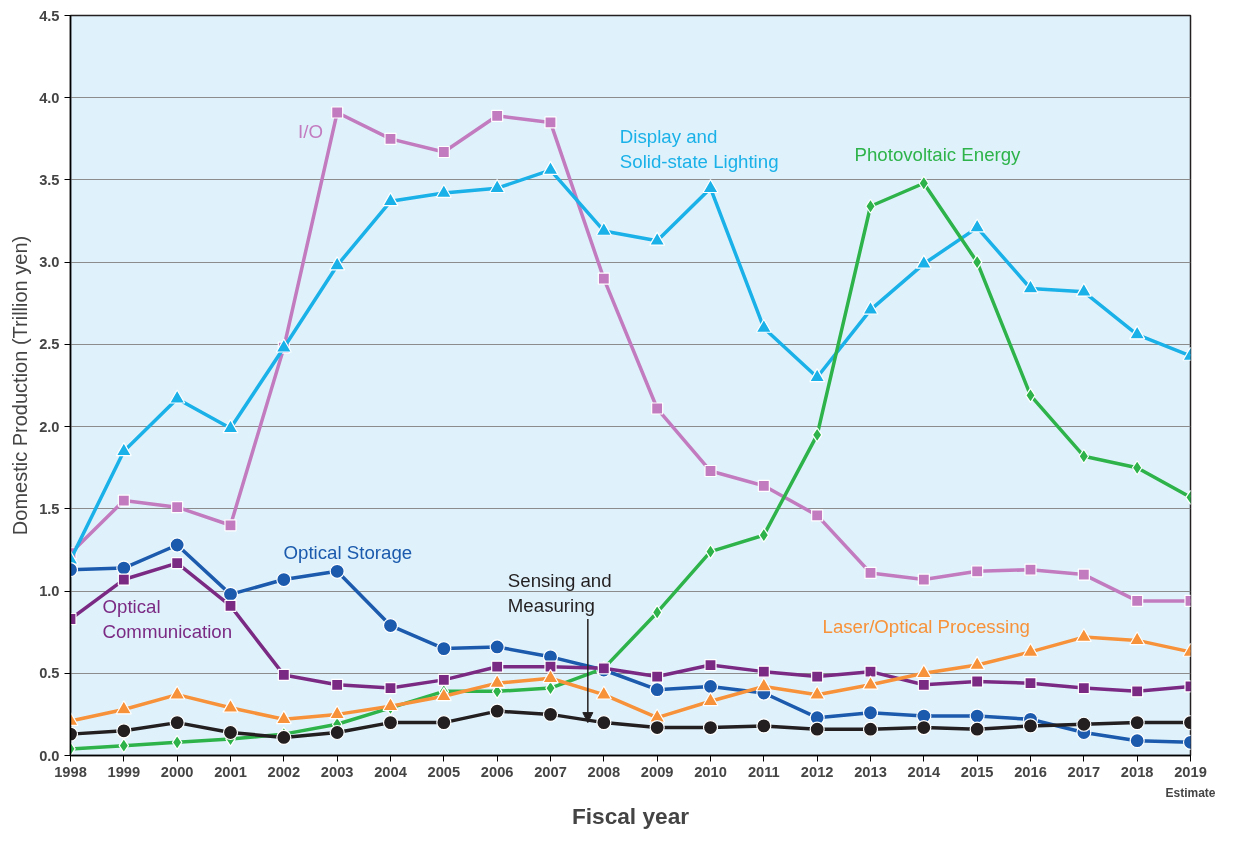 This screenshot has height=841, width=1256. I want to click on text: Sensing and Measuring, so click(559, 592).